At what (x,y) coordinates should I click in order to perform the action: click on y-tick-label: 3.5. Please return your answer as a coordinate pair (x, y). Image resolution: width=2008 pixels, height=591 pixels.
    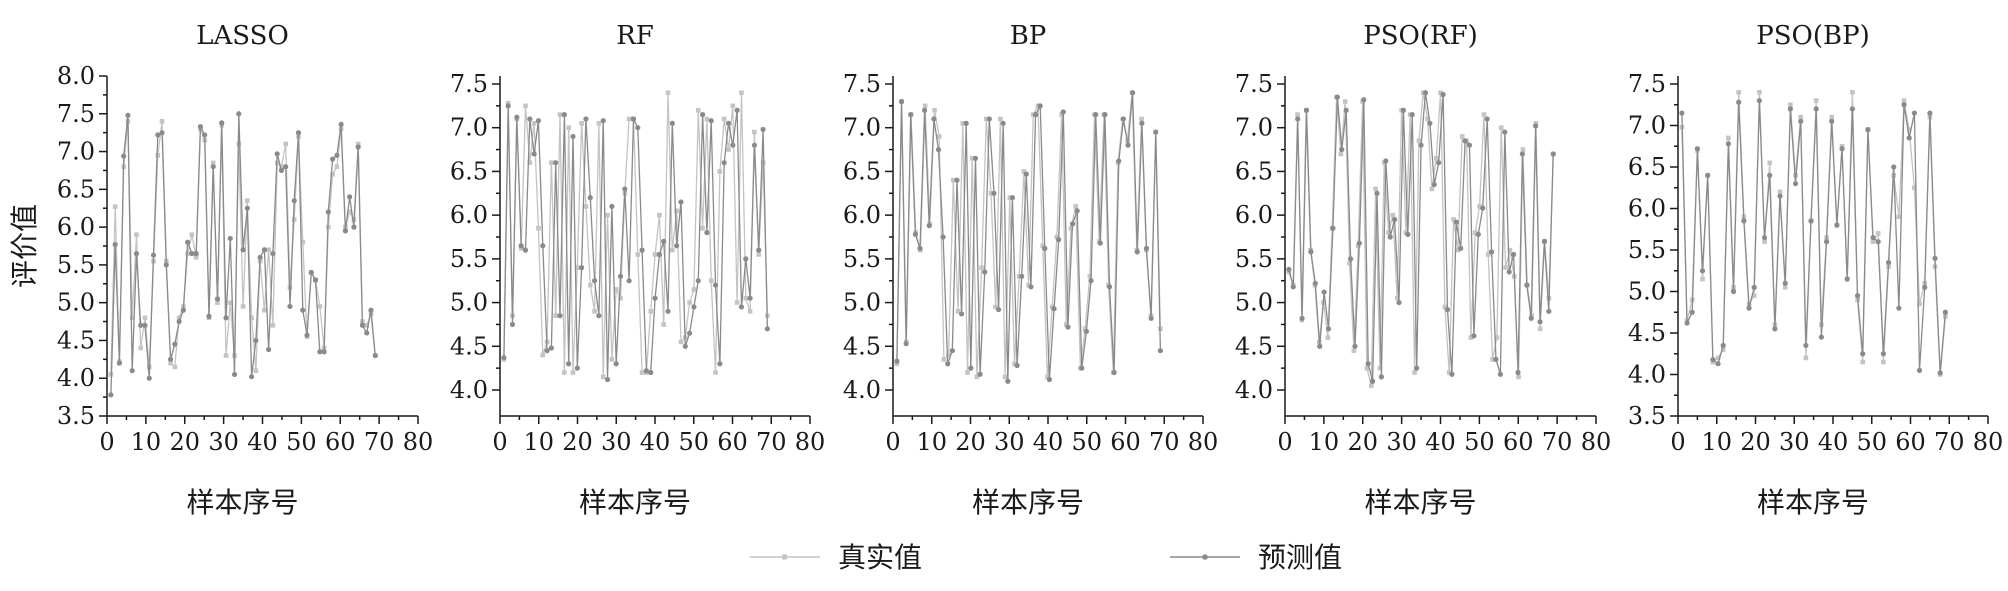
    Looking at the image, I should click on (1647, 416).